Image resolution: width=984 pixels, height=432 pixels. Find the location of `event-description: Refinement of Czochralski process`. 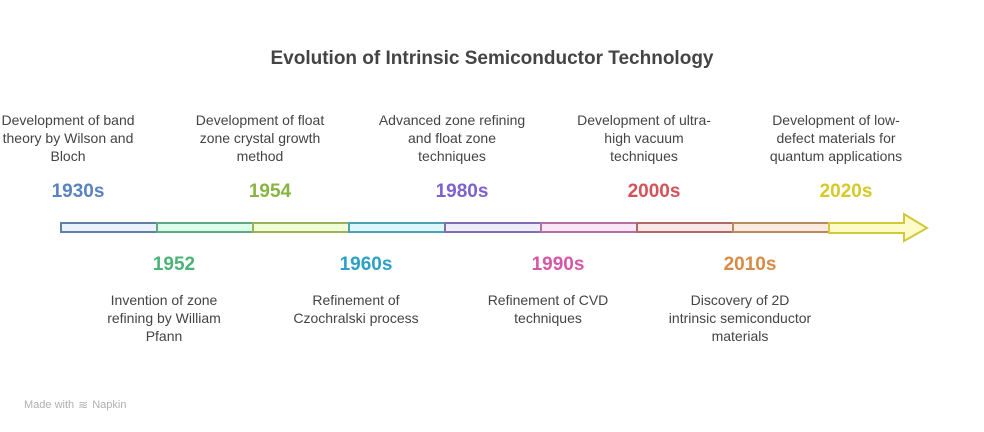

event-description: Refinement of Czochralski process is located at coordinates (356, 309).